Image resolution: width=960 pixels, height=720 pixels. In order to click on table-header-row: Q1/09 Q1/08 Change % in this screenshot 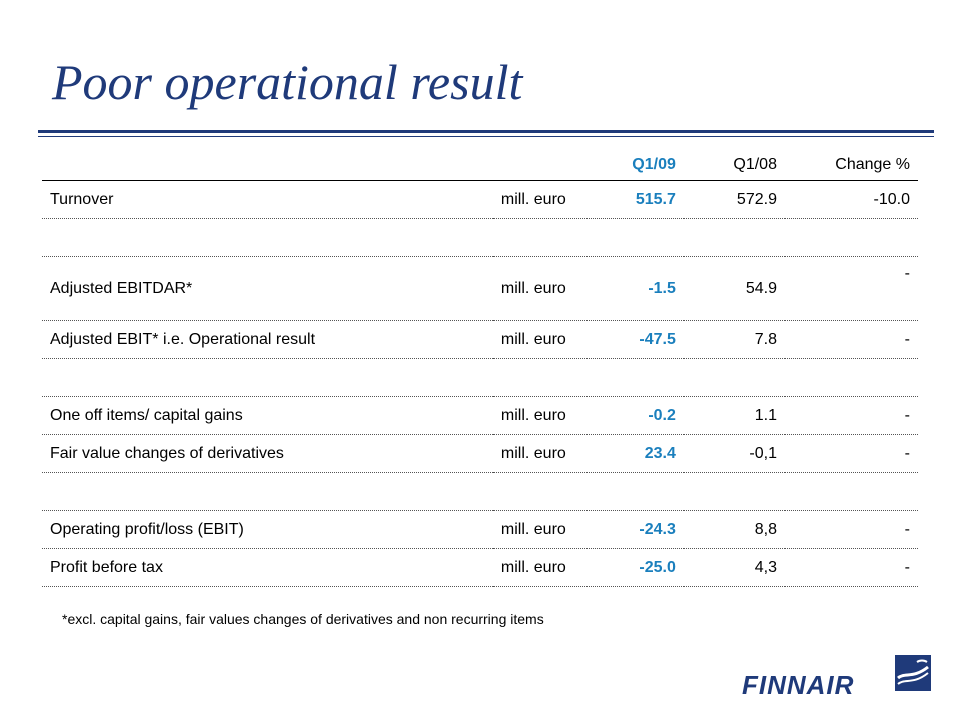, I will do `click(480, 165)`.